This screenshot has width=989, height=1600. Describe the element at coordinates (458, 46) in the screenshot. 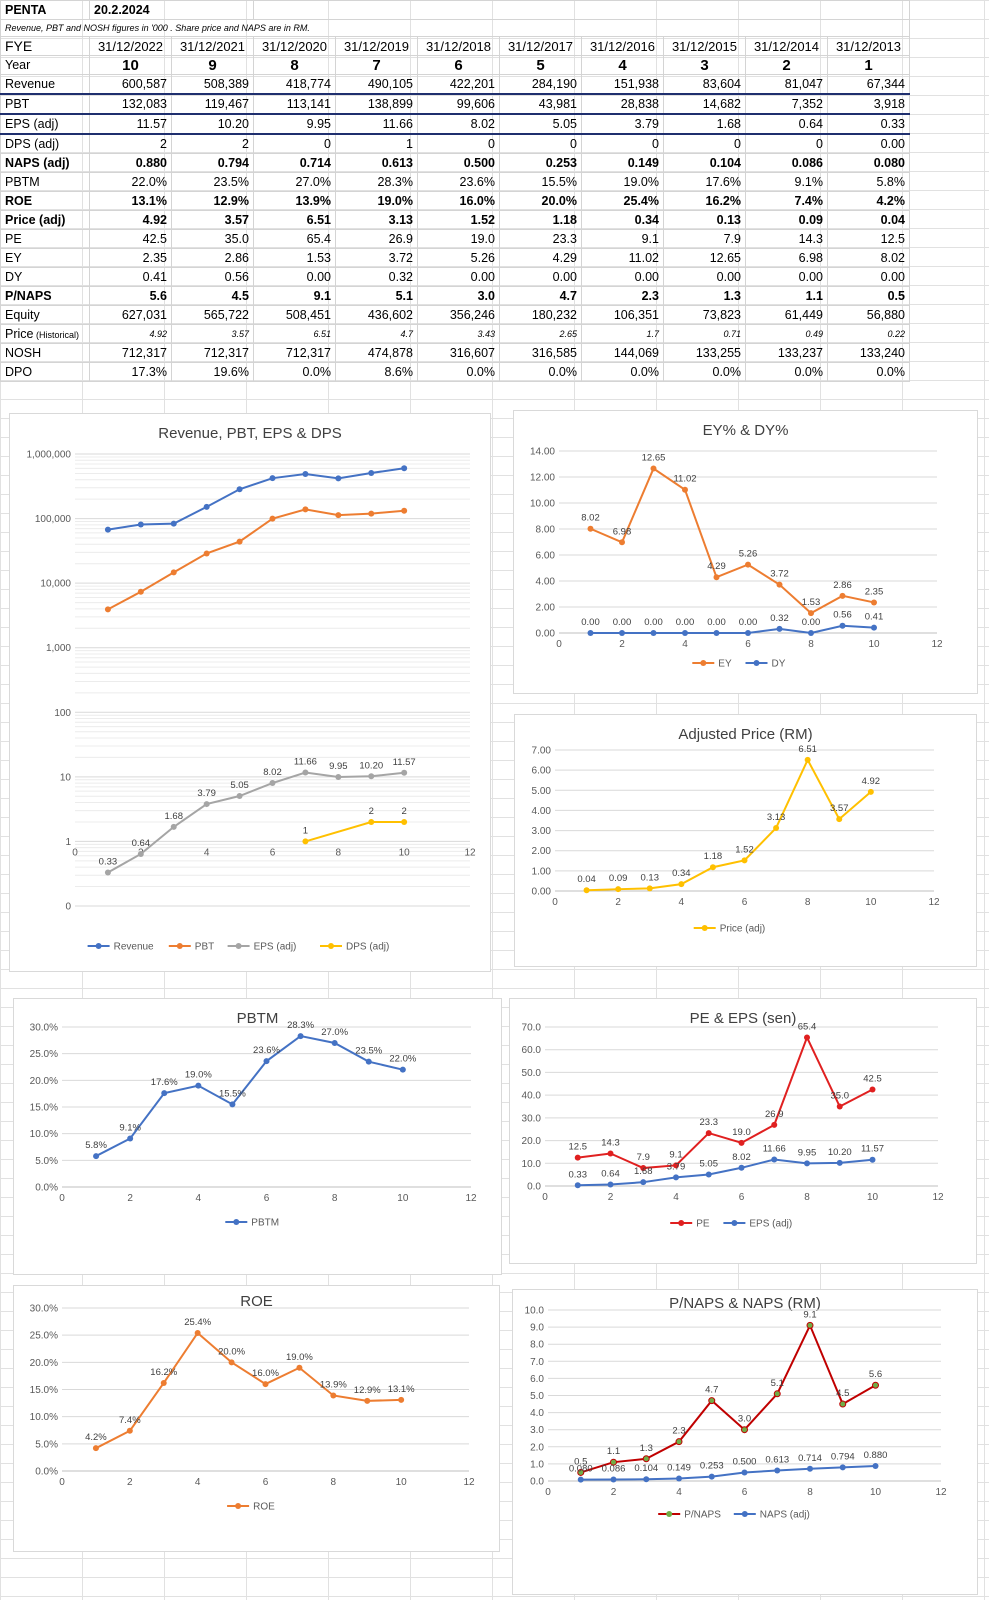

I see `fye-cell: 31/12/2018` at that location.